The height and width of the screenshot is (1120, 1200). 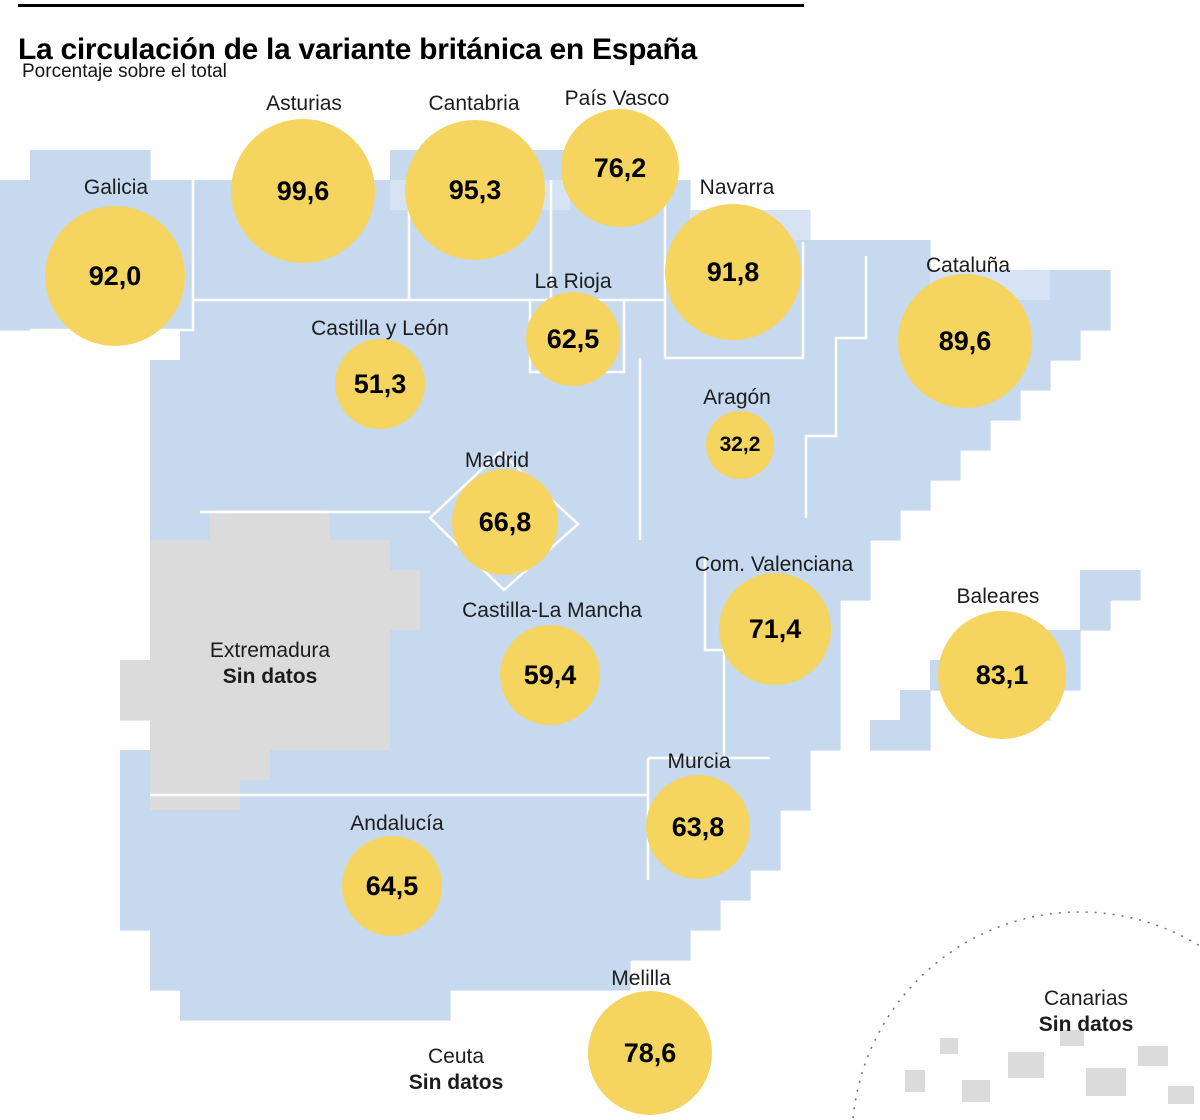 What do you see at coordinates (949, 1046) in the screenshot?
I see `canarias-island` at bounding box center [949, 1046].